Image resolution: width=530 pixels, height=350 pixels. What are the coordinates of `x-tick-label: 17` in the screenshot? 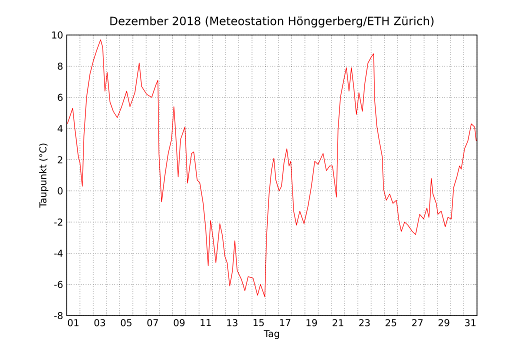 It's located at (285, 322).